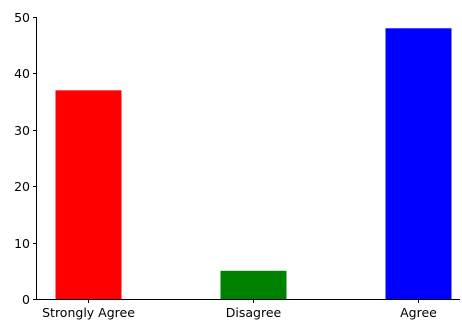 Image resolution: width=462 pixels, height=320 pixels. I want to click on bar-agree, so click(418, 164).